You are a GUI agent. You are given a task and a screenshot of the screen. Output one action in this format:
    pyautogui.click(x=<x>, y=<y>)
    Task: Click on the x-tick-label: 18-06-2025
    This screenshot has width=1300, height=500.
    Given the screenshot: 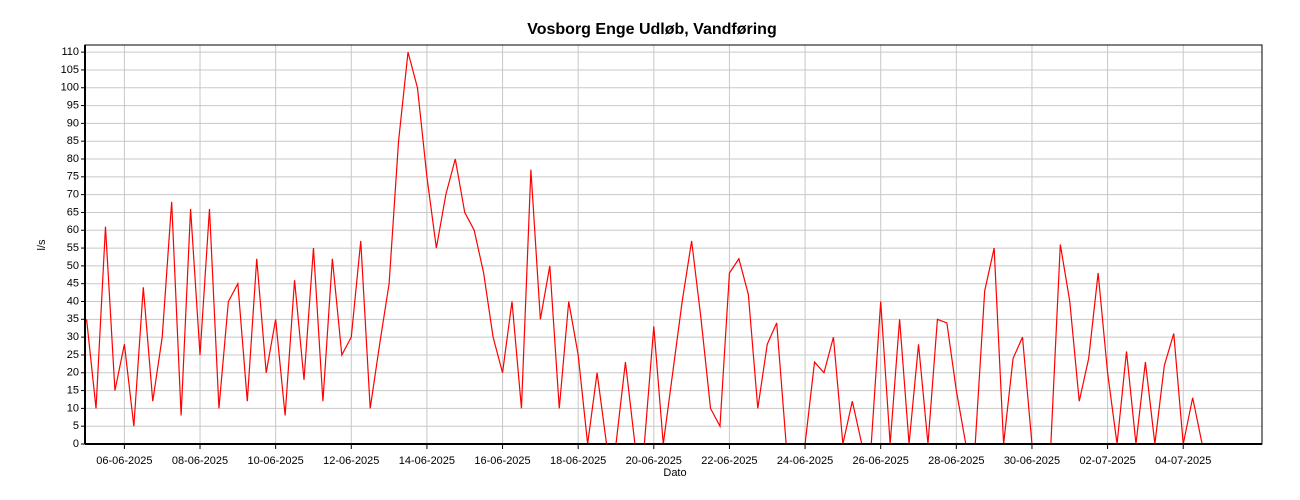 What is the action you would take?
    pyautogui.click(x=578, y=461)
    